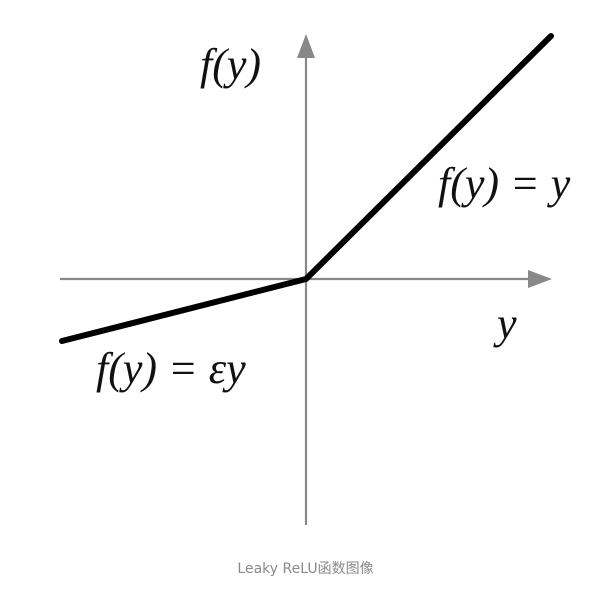 The image size is (611, 601). I want to click on positive-branch-label: f(y) = y, so click(504, 183).